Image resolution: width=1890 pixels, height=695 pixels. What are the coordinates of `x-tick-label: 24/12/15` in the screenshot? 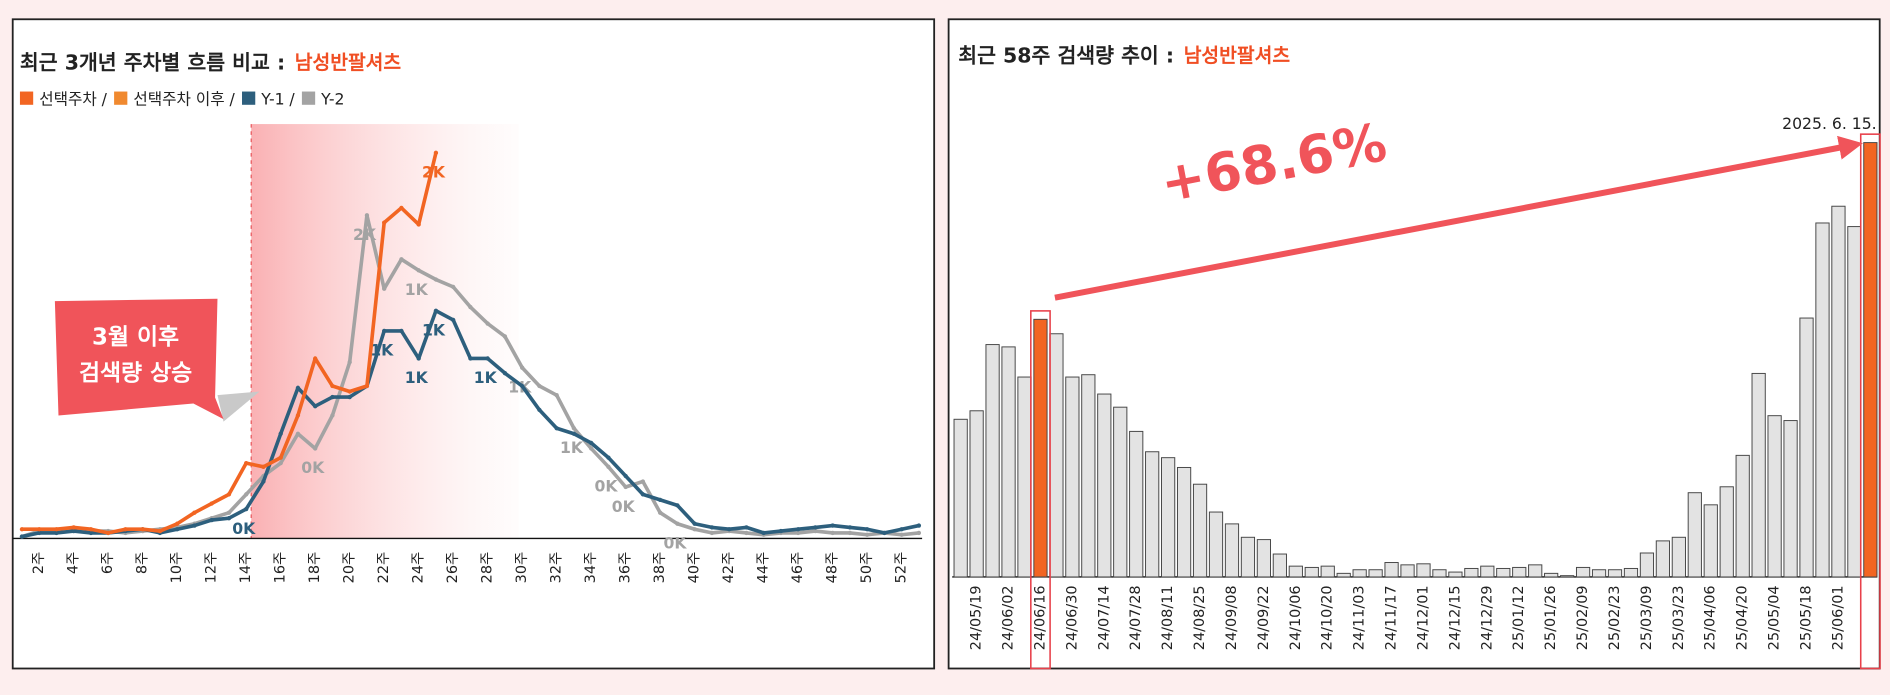 It's located at (1455, 617).